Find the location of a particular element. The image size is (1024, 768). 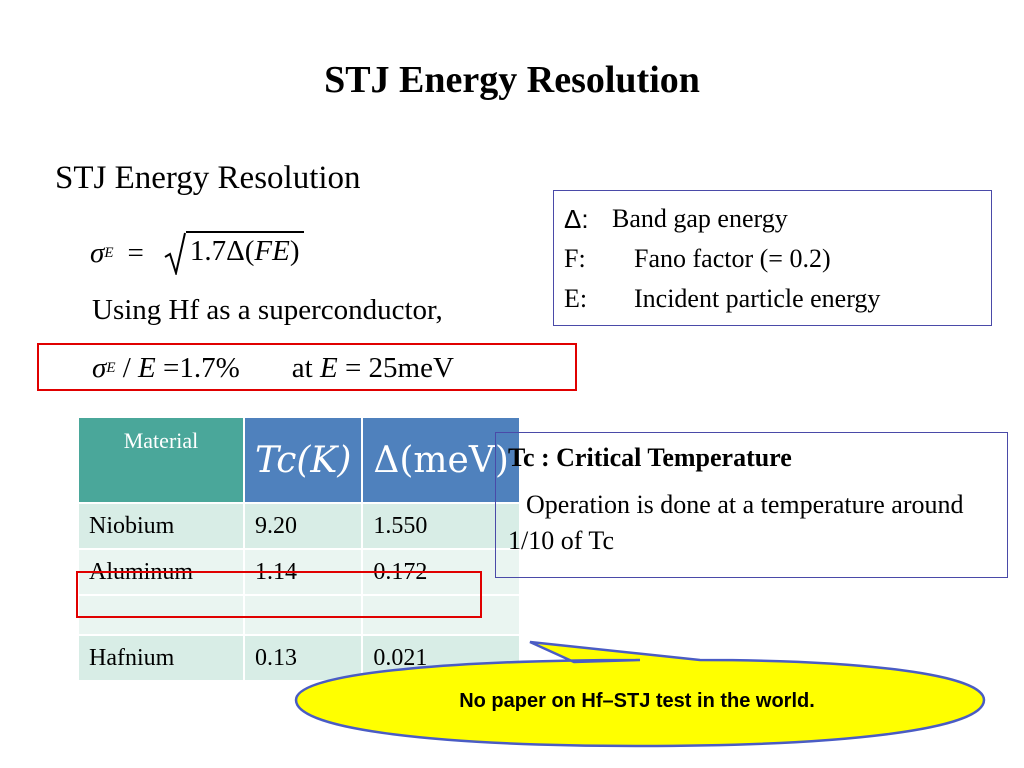

header-delta-label: Δ(meV) is located at coordinates (441, 460).